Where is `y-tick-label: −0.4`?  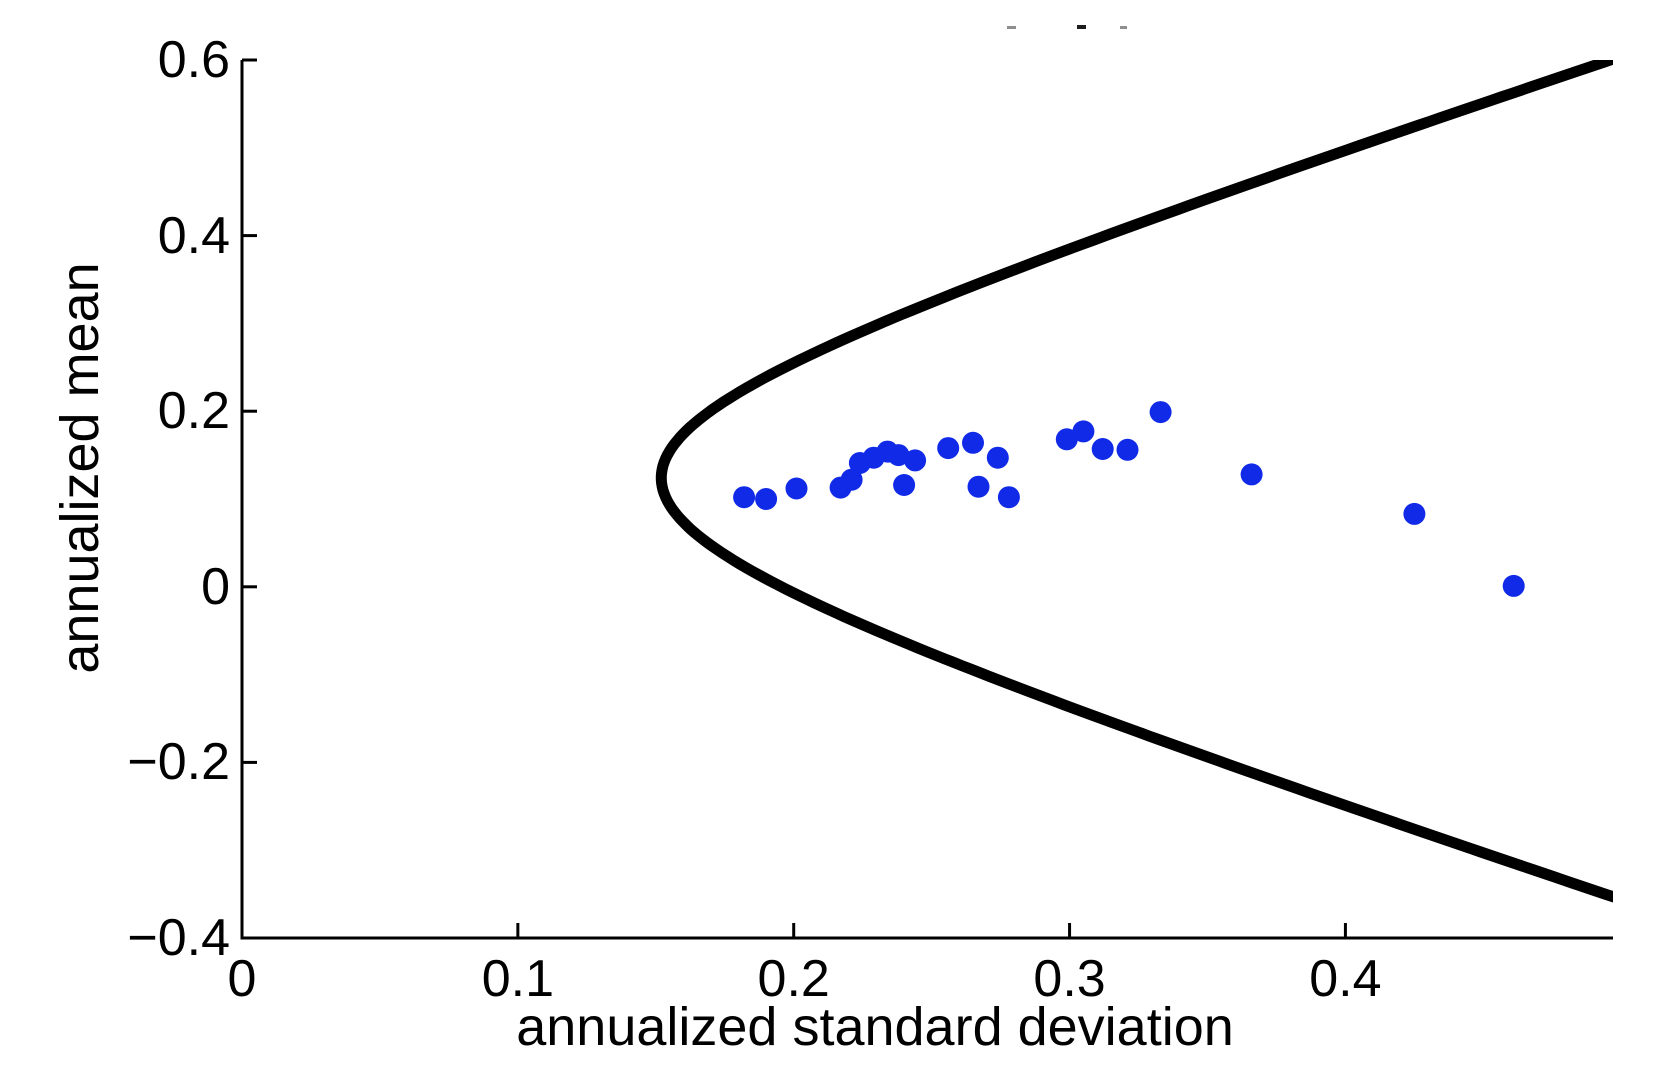 y-tick-label: −0.4 is located at coordinates (178, 938).